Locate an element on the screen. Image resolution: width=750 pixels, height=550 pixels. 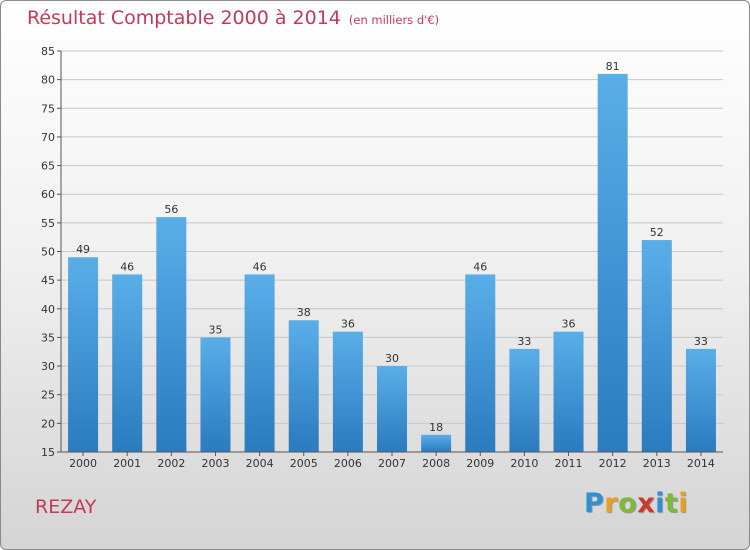
value-label: 38 is located at coordinates (304, 312).